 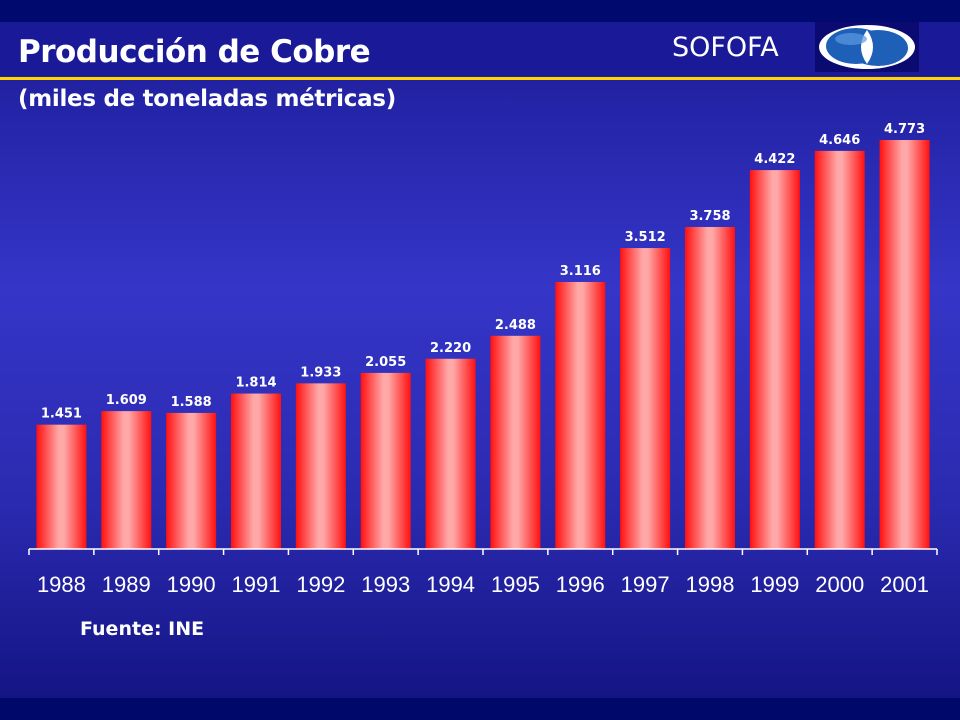 What do you see at coordinates (61, 486) in the screenshot?
I see `bar-1988` at bounding box center [61, 486].